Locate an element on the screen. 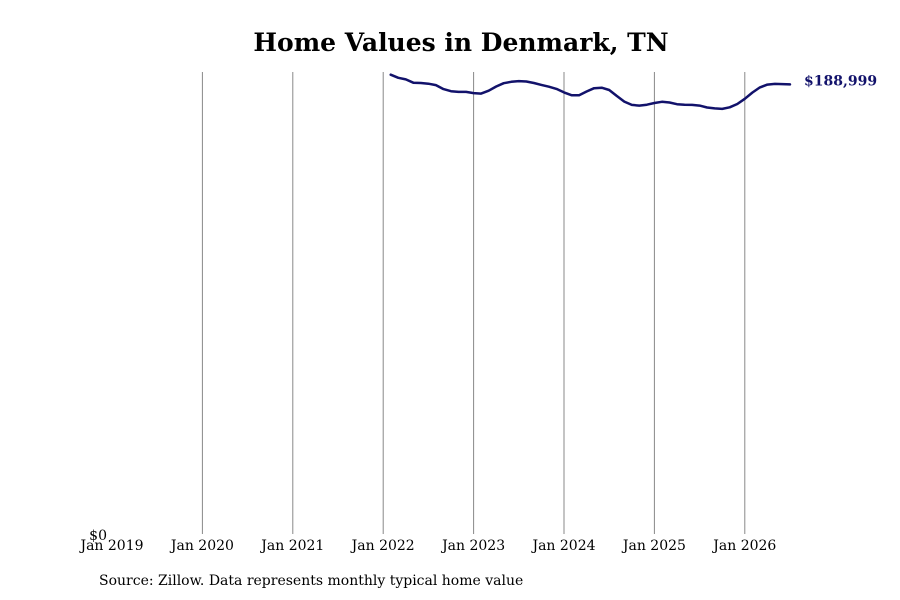  y-axis-ticks: $0 is located at coordinates (98, 536).